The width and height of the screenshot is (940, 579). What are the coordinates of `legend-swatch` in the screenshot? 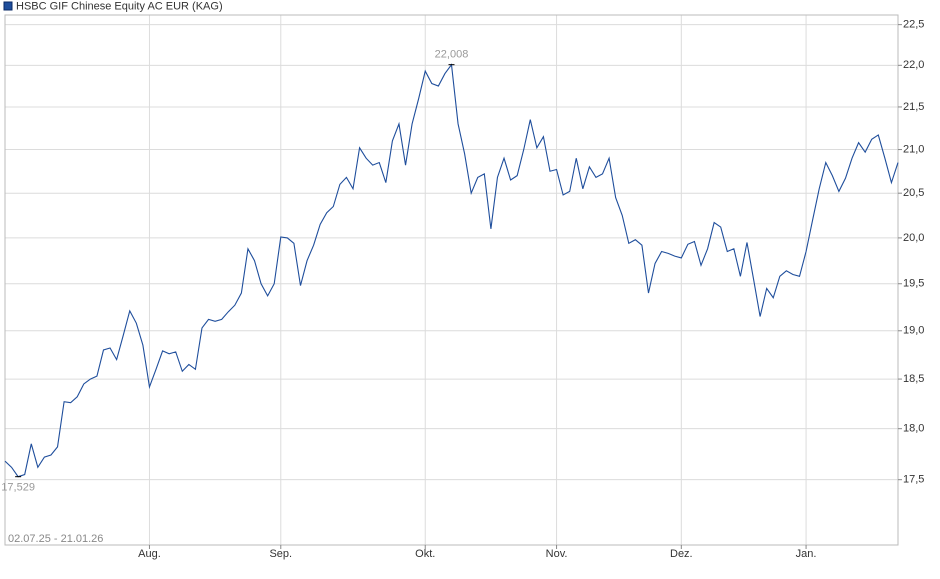 It's located at (8, 6).